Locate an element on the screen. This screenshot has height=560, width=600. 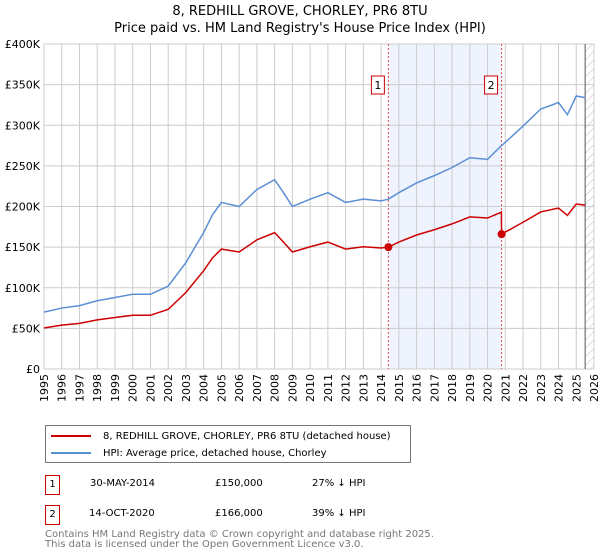
x-tick-label: 2005 is located at coordinates (221, 388).